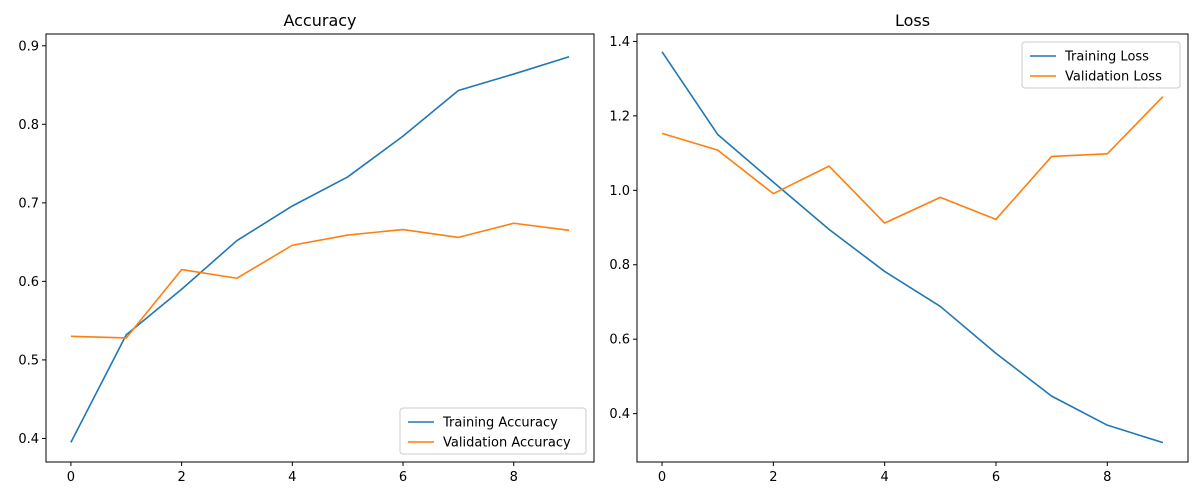 The height and width of the screenshot is (500, 1200). What do you see at coordinates (500, 423) in the screenshot?
I see `legend-label: Training Accuracy` at bounding box center [500, 423].